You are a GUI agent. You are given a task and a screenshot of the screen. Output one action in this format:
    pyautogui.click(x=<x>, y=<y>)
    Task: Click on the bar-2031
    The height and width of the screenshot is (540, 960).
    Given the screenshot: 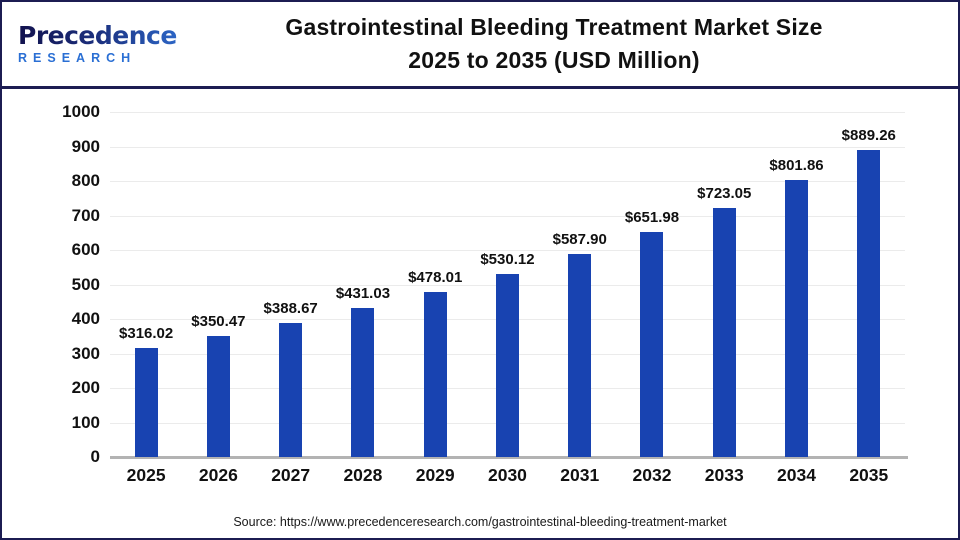 What is the action you would take?
    pyautogui.click(x=580, y=355)
    